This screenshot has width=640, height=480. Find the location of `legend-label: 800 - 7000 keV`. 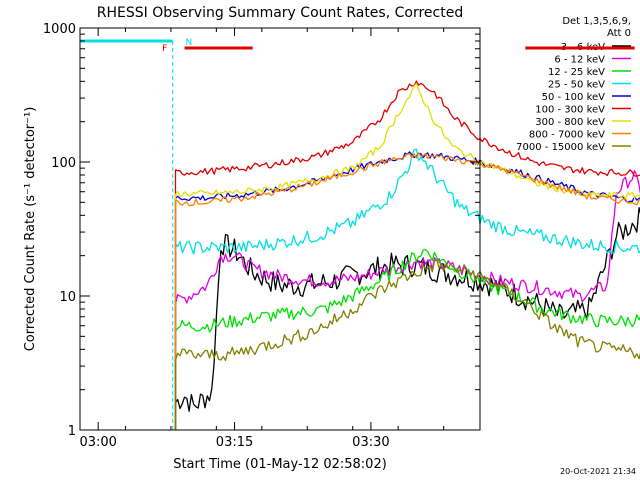

legend-label: 800 - 7000 keV is located at coordinates (567, 135).